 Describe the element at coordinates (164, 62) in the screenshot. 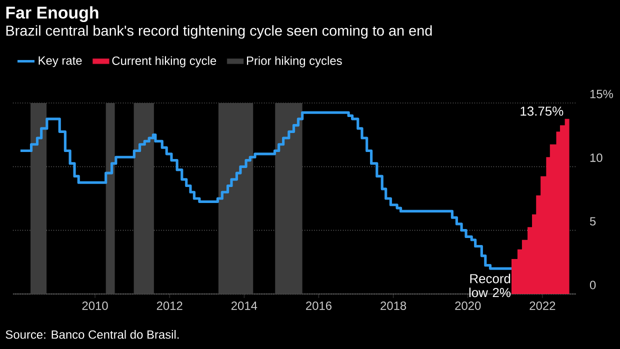

I see `legend-label: Current hiking cycle` at that location.